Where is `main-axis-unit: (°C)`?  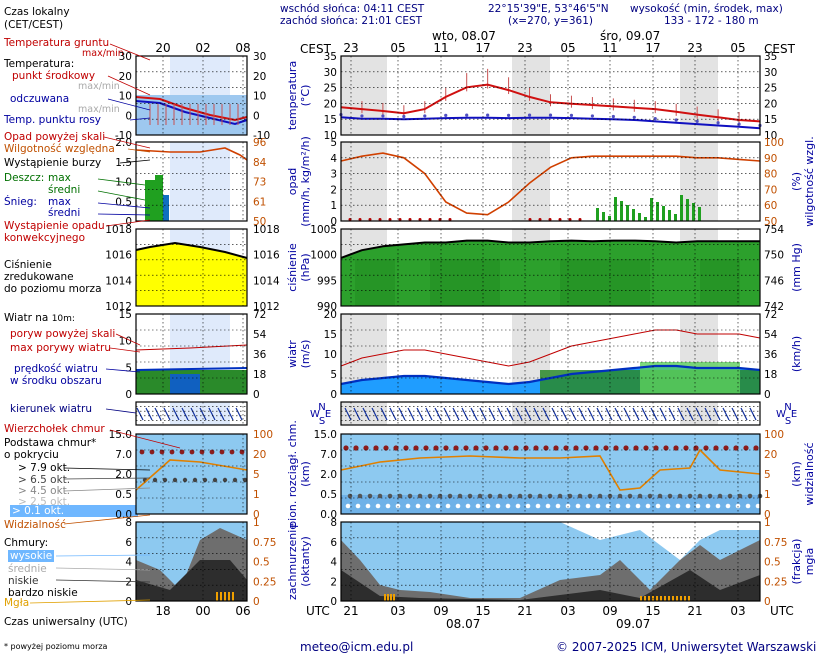
main-axis-unit: (°C) is located at coordinates (305, 96).